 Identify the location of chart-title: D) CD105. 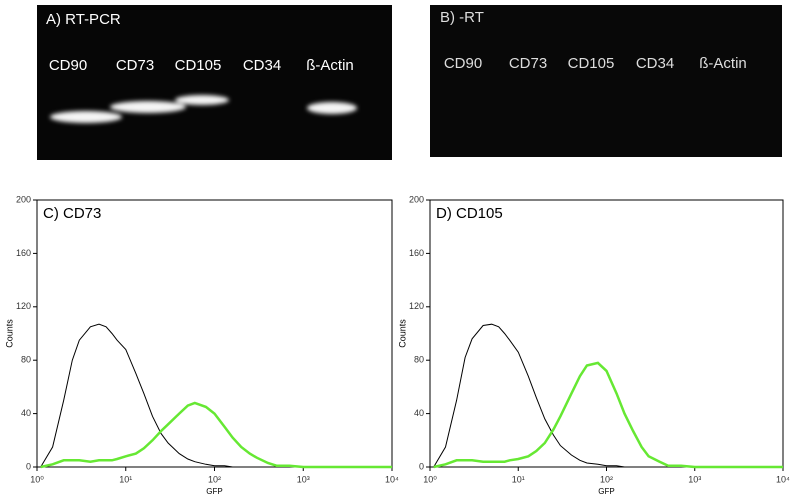
(469, 213).